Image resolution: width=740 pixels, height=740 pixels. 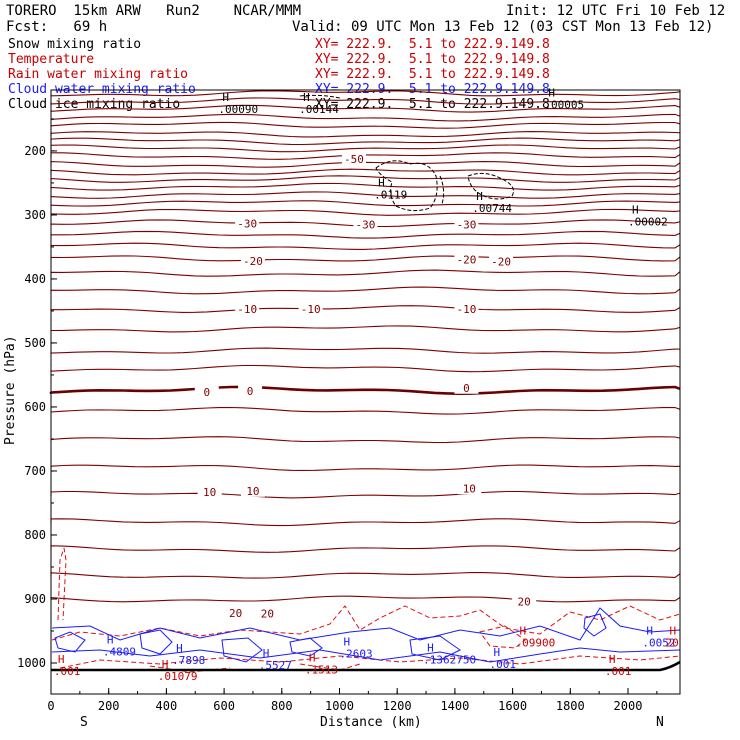 What do you see at coordinates (51, 59) in the screenshot?
I see `legend-temperature-name: Temperature` at bounding box center [51, 59].